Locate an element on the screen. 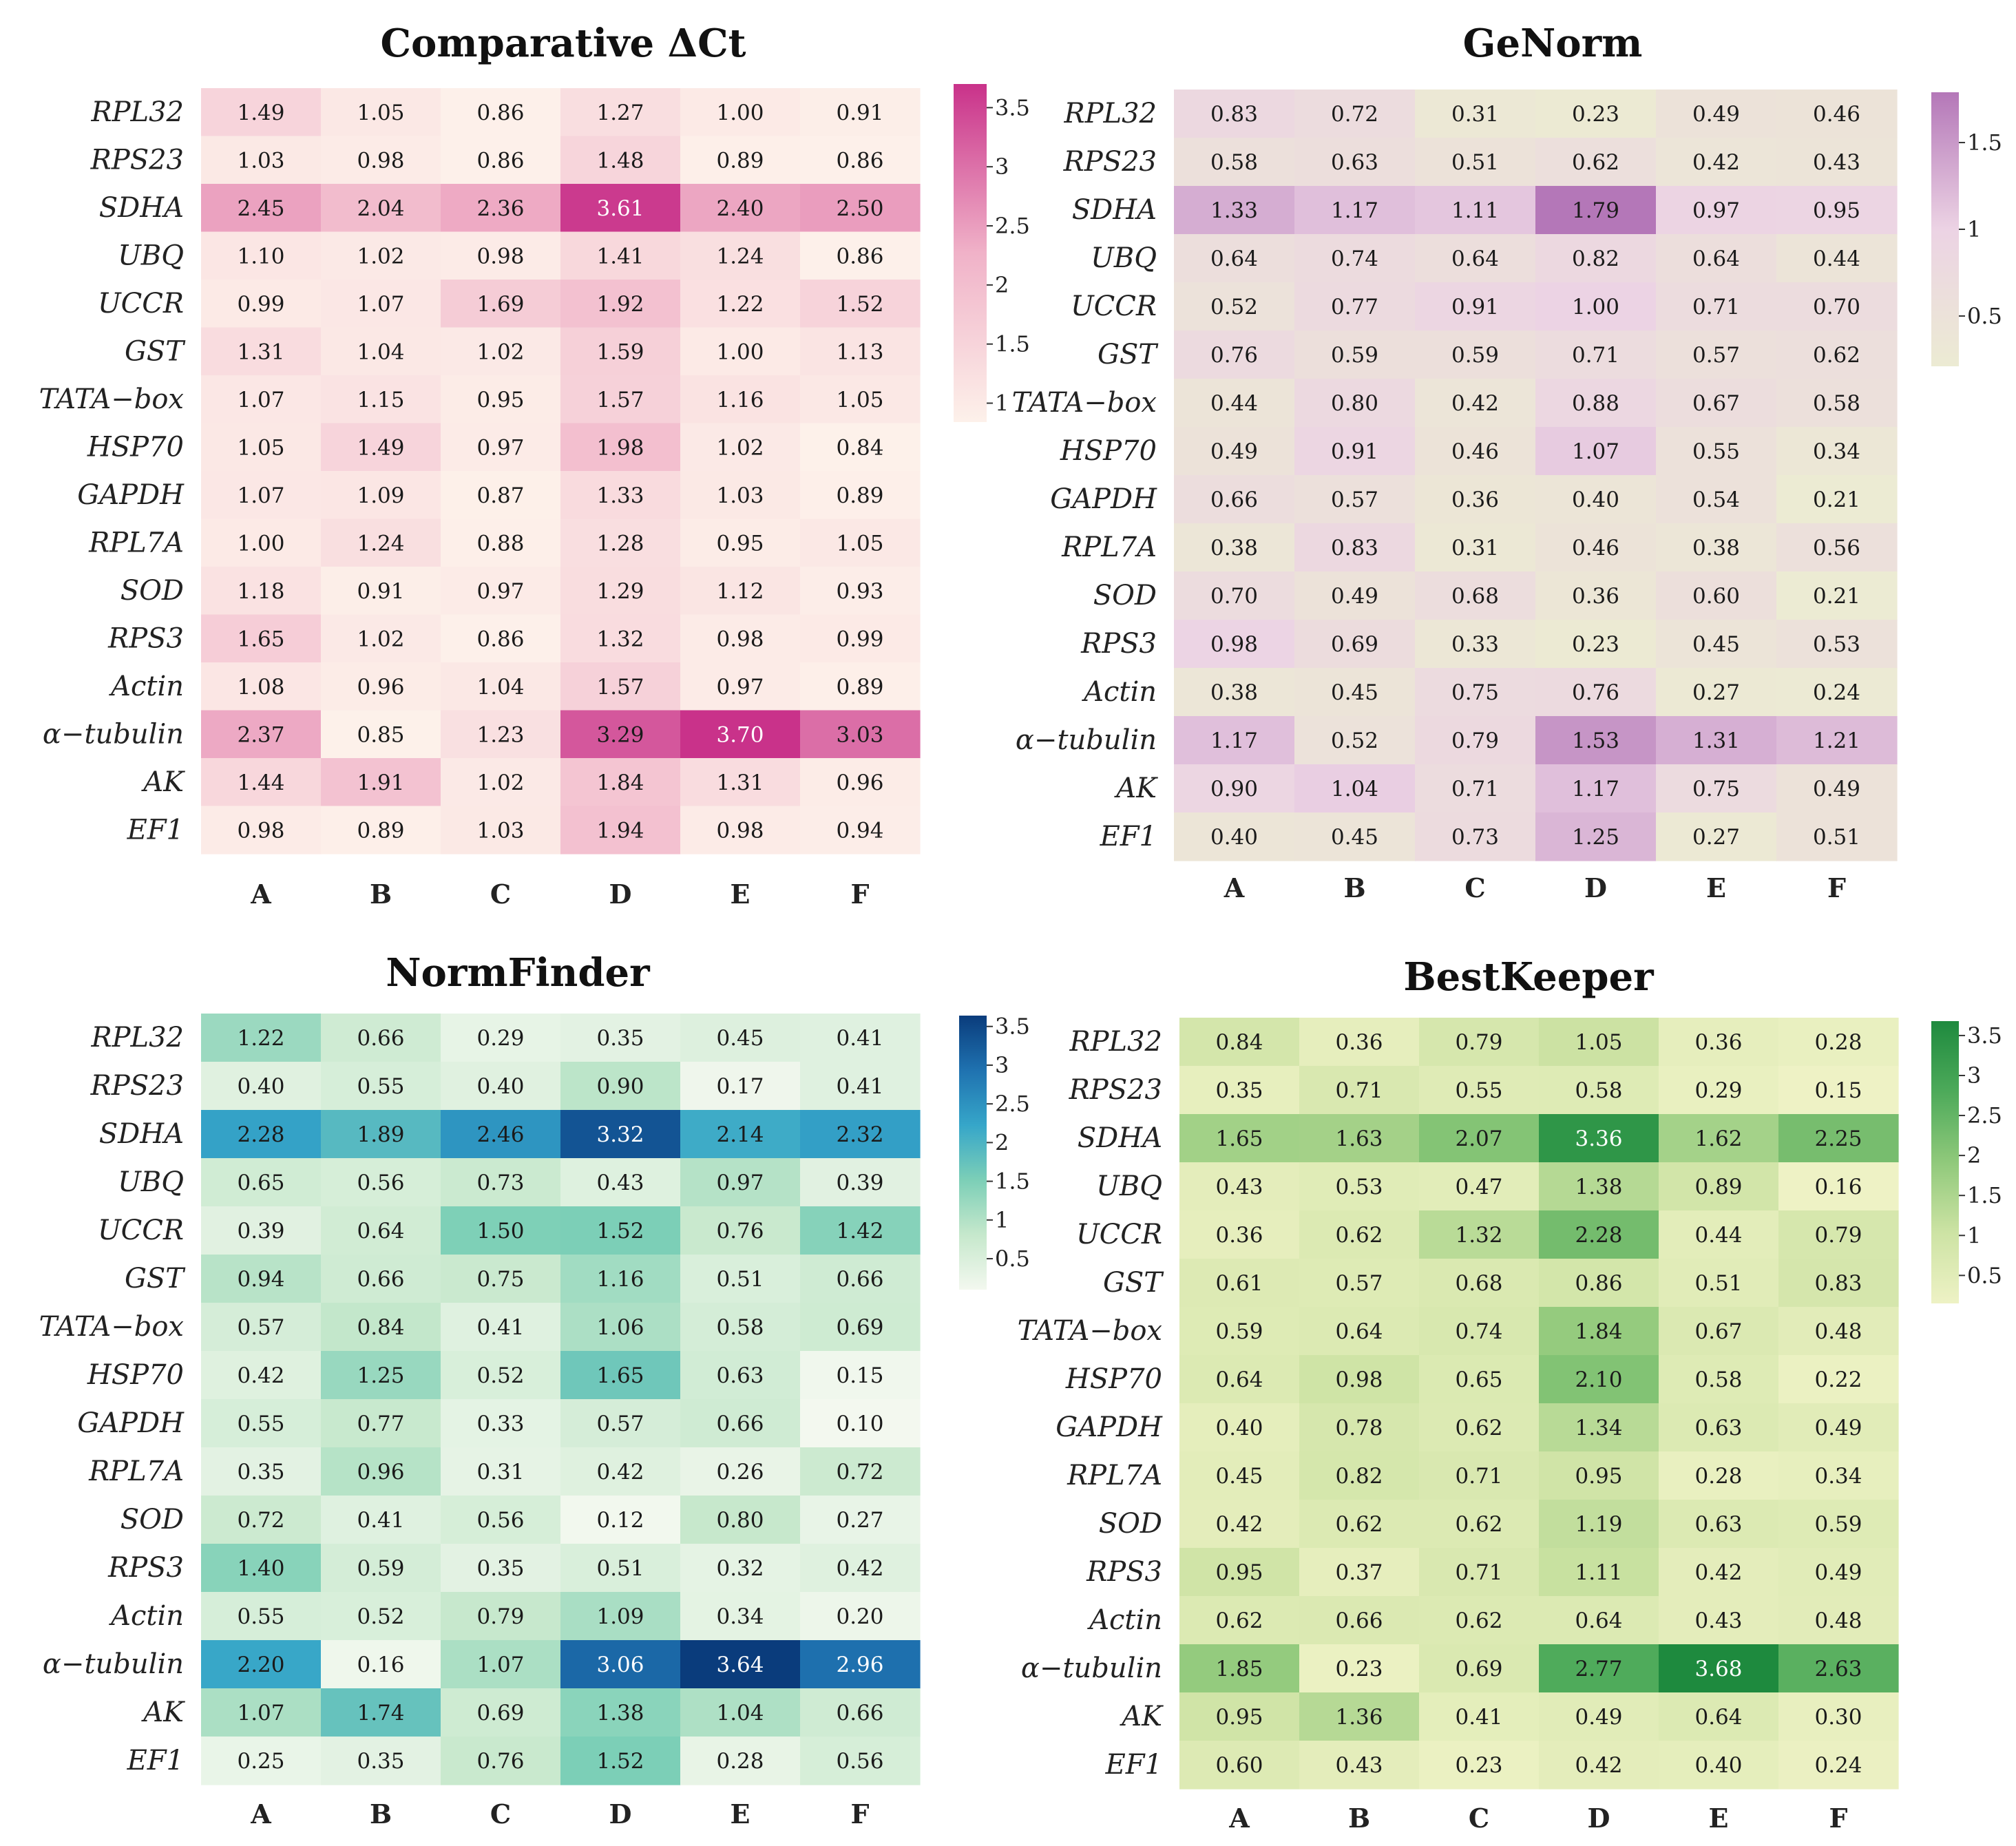 This screenshot has width=2016, height=1846. cell-value-label: 1.31 is located at coordinates (740, 782).